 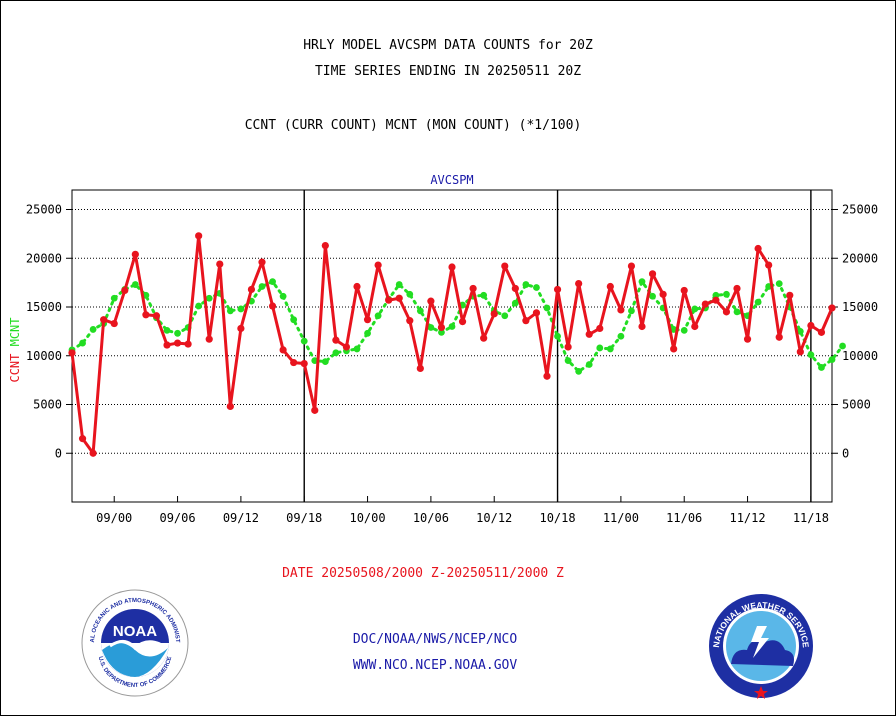 What do you see at coordinates (177, 518) in the screenshot?
I see `x-tick-label: 09/06` at bounding box center [177, 518].